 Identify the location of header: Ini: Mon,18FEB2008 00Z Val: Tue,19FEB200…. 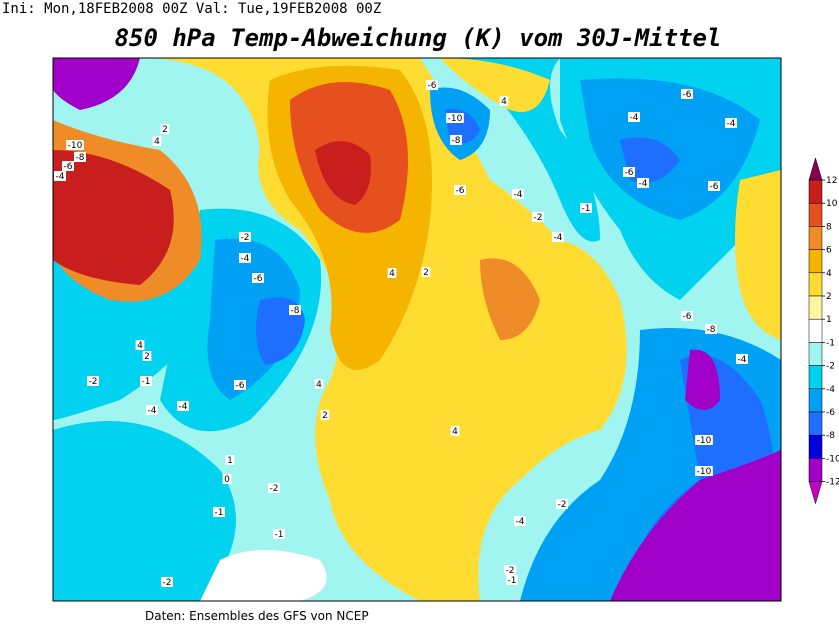
(191, 9).